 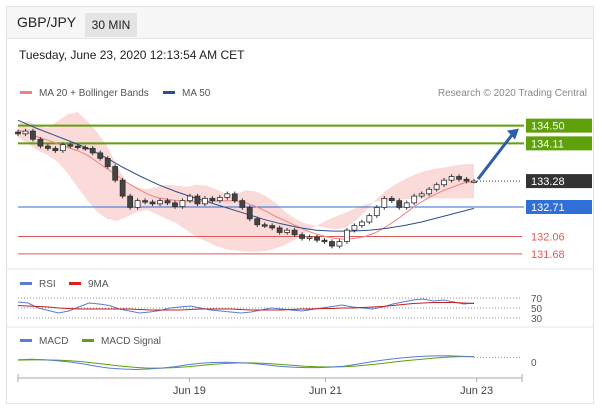 I want to click on current-price-tag, so click(x=559, y=181).